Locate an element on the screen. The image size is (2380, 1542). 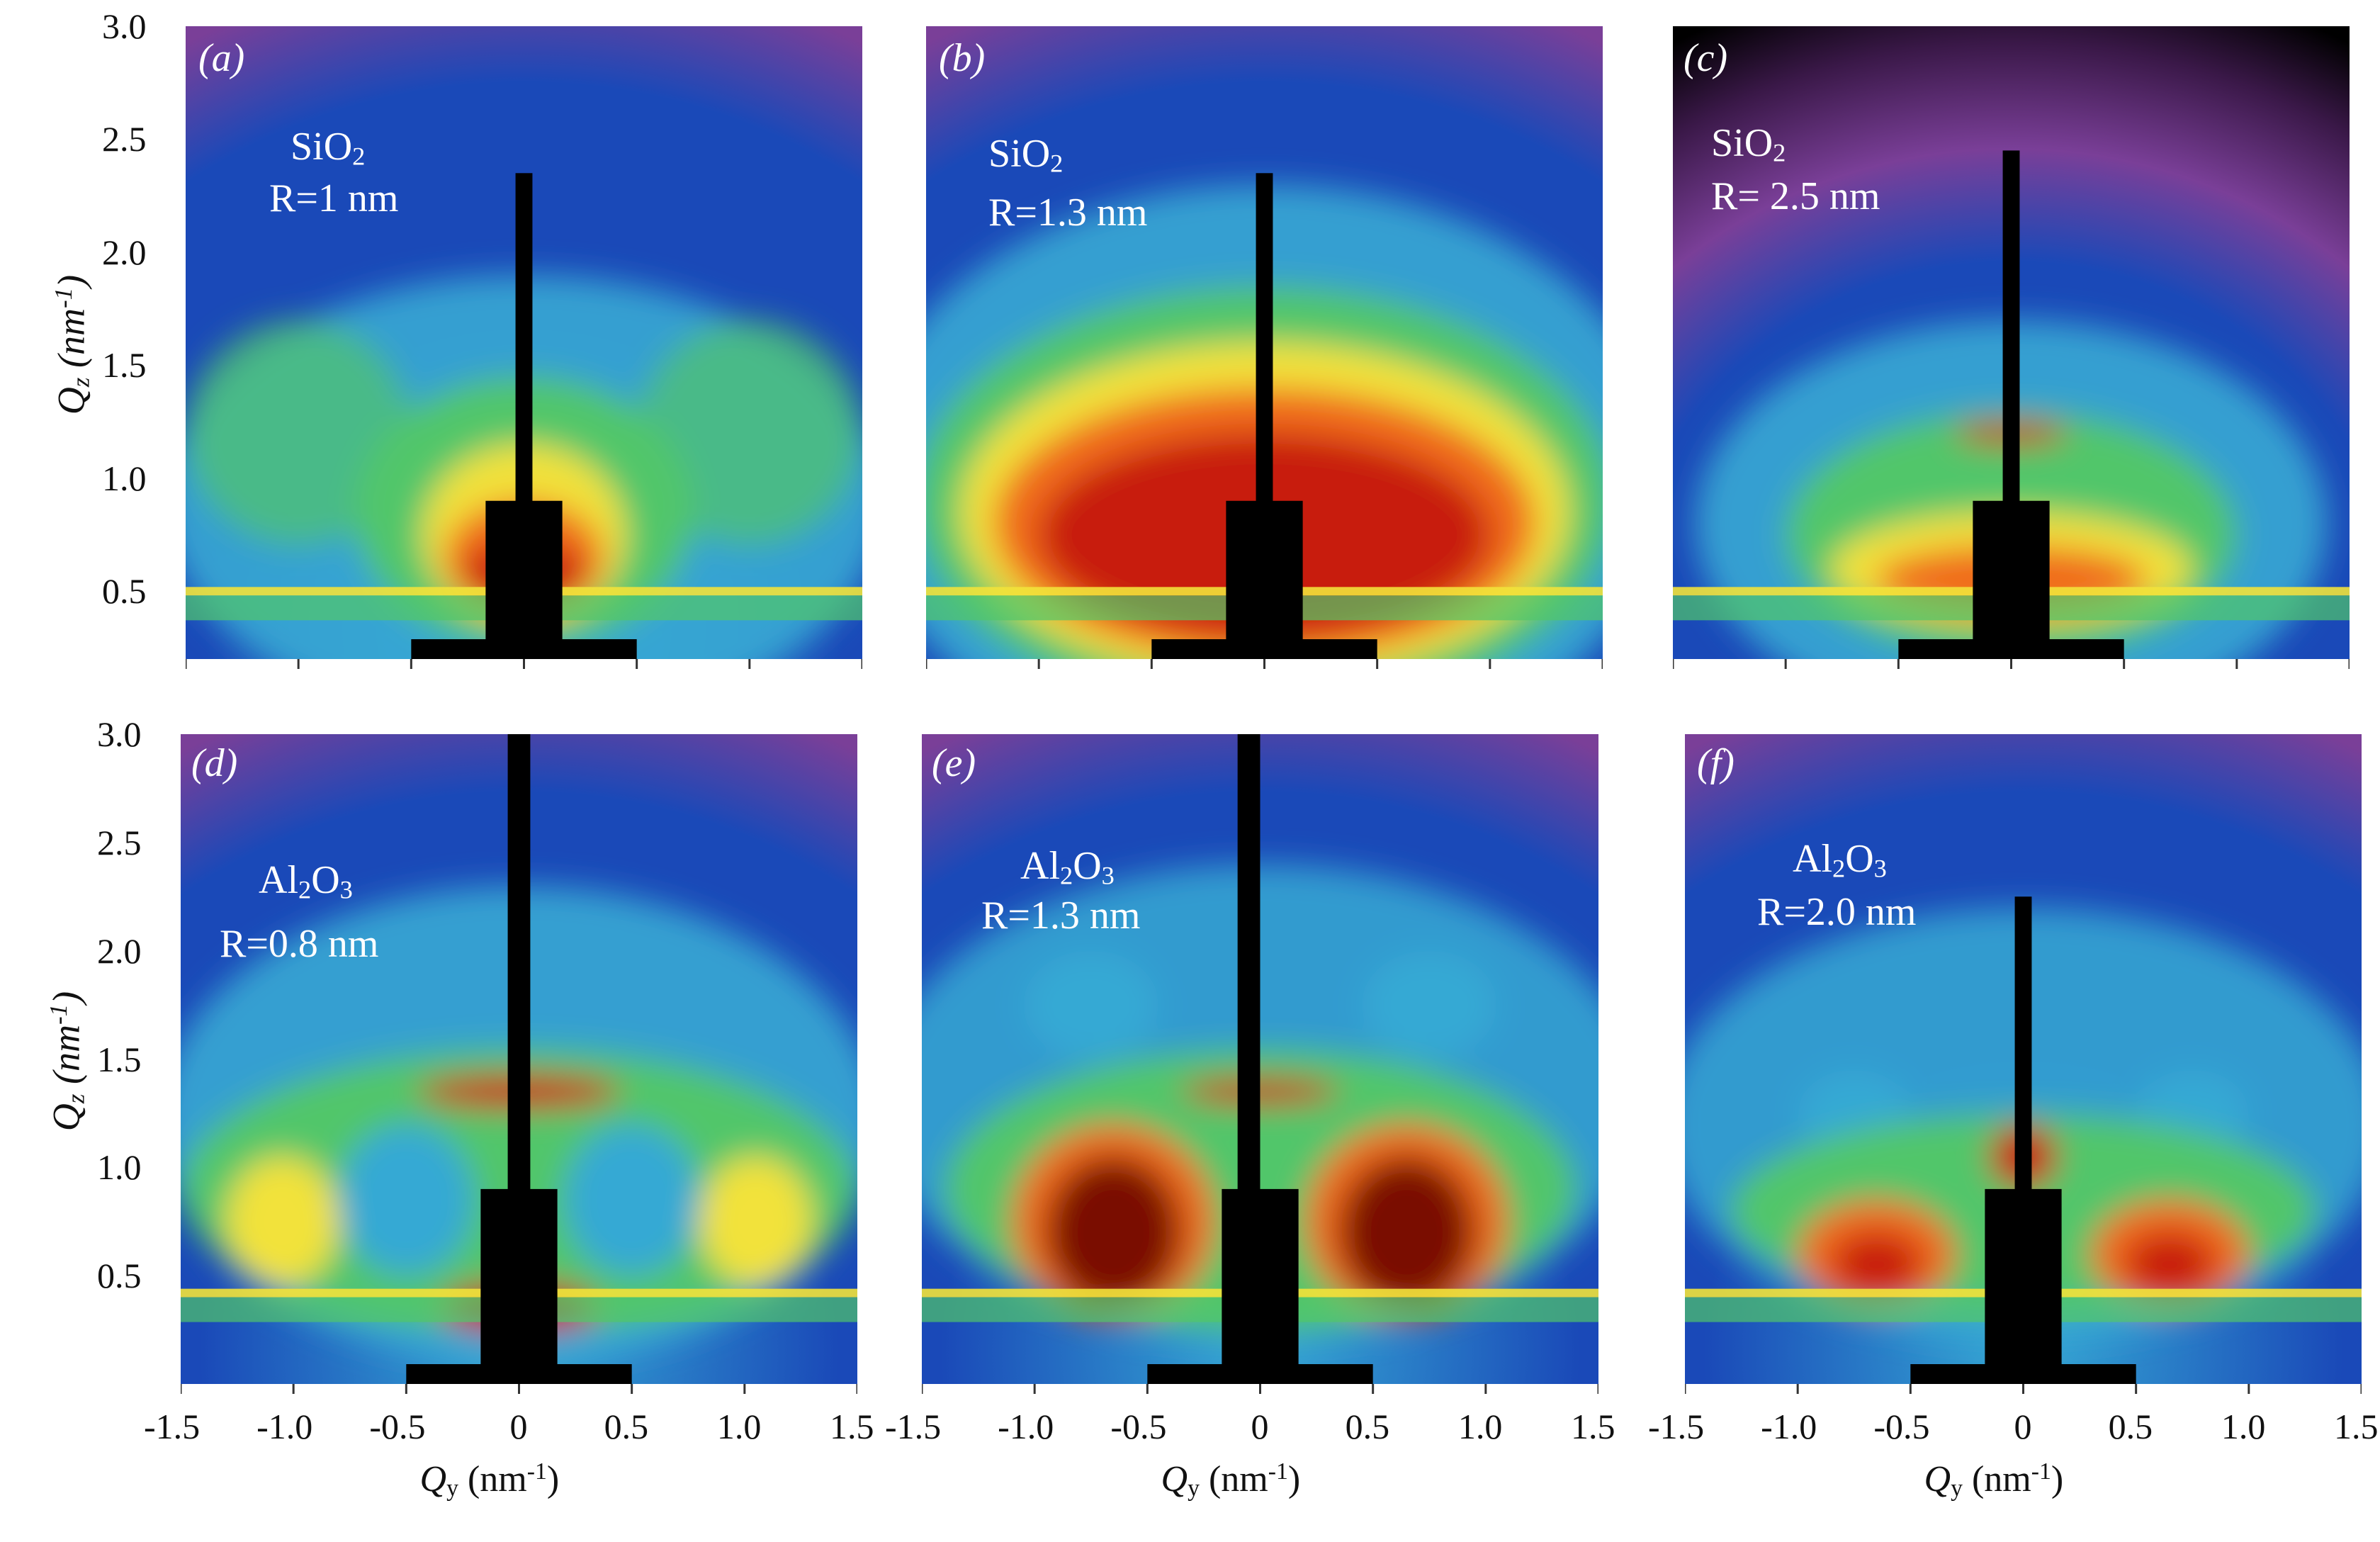
heatmap-panel-d is located at coordinates (519, 1064).